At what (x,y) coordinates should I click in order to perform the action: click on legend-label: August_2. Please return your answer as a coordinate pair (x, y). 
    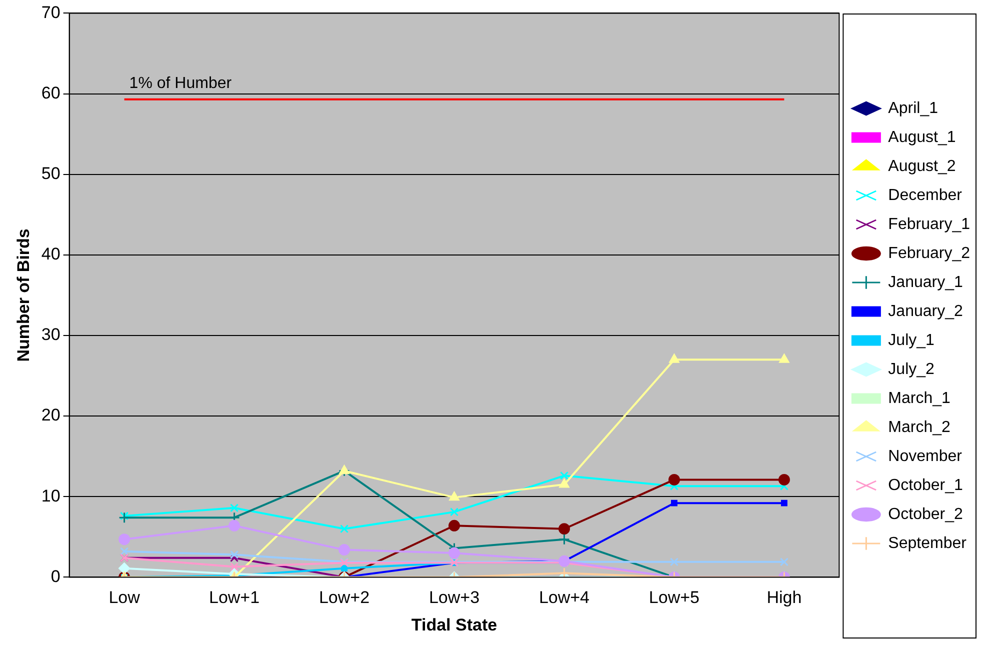
    Looking at the image, I should click on (922, 166).